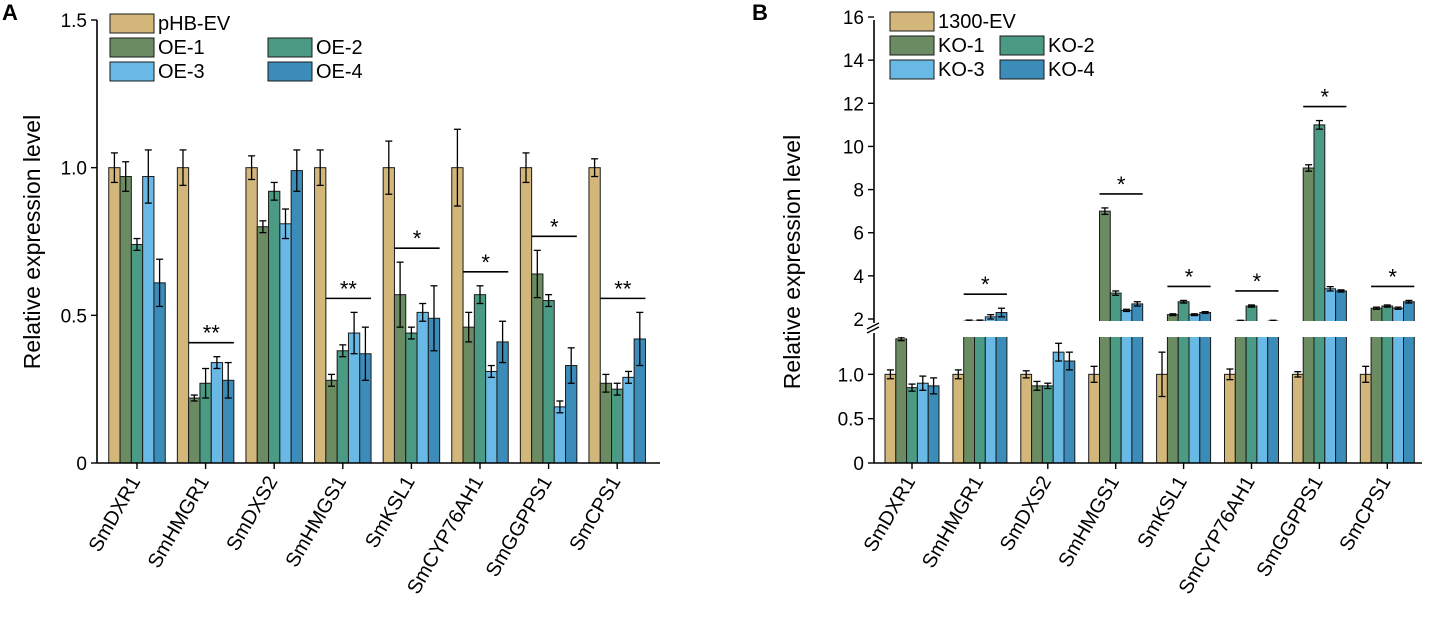  What do you see at coordinates (115, 514) in the screenshot?
I see `category-label: SmDXR1` at bounding box center [115, 514].